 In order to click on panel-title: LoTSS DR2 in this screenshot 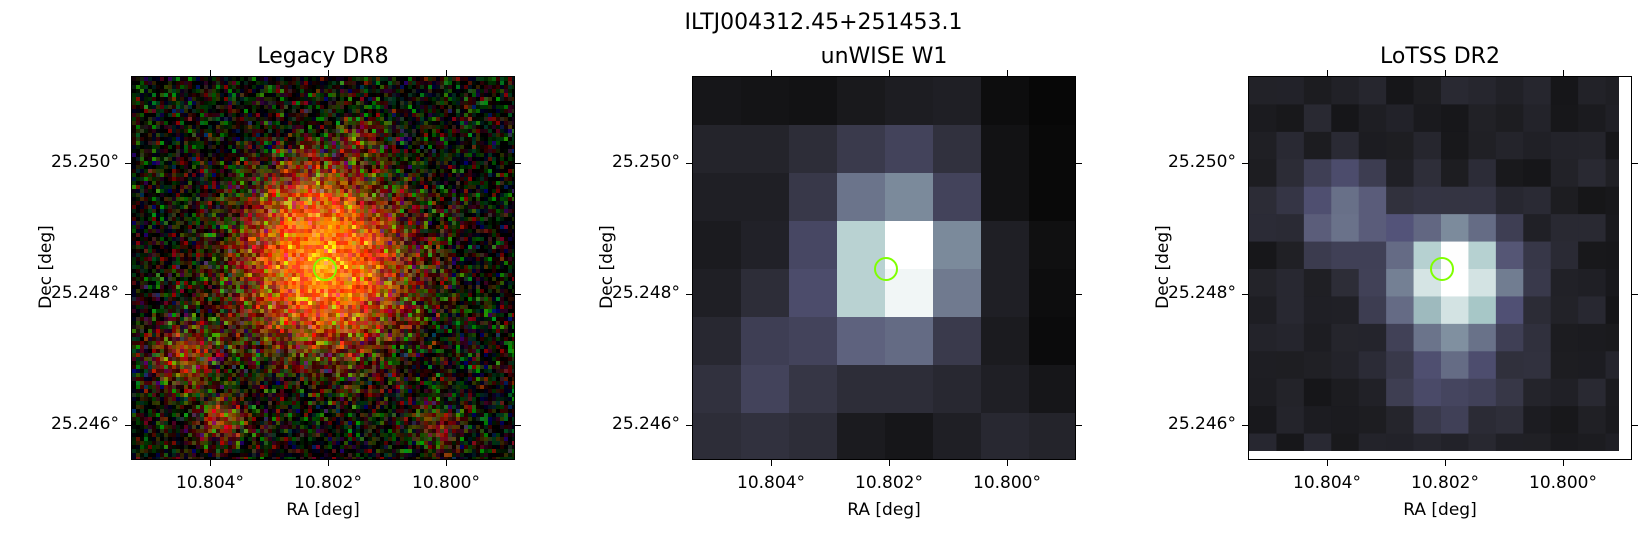, I will do `click(1440, 56)`.